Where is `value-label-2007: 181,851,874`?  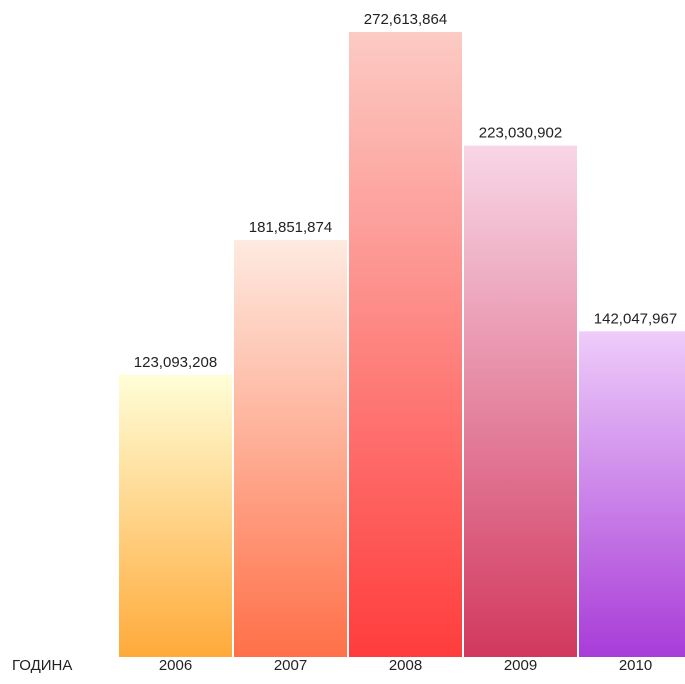 value-label-2007: 181,851,874 is located at coordinates (290, 227).